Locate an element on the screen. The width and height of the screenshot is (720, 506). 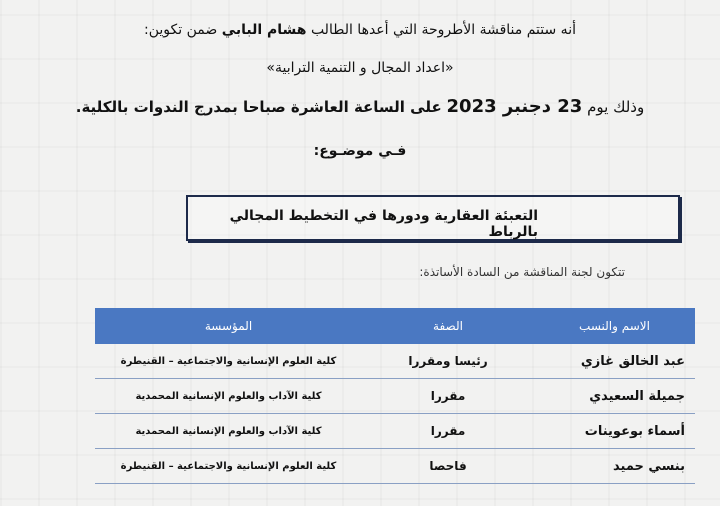
student-name: هشام البابي is located at coordinates (264, 30).